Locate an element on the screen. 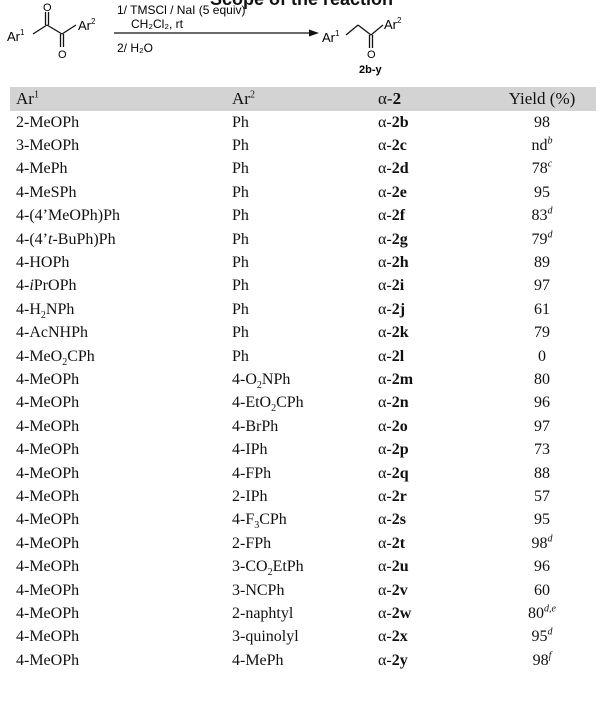  table-row: 2-MeOPh Ph α-2b 98 is located at coordinates (303, 122).